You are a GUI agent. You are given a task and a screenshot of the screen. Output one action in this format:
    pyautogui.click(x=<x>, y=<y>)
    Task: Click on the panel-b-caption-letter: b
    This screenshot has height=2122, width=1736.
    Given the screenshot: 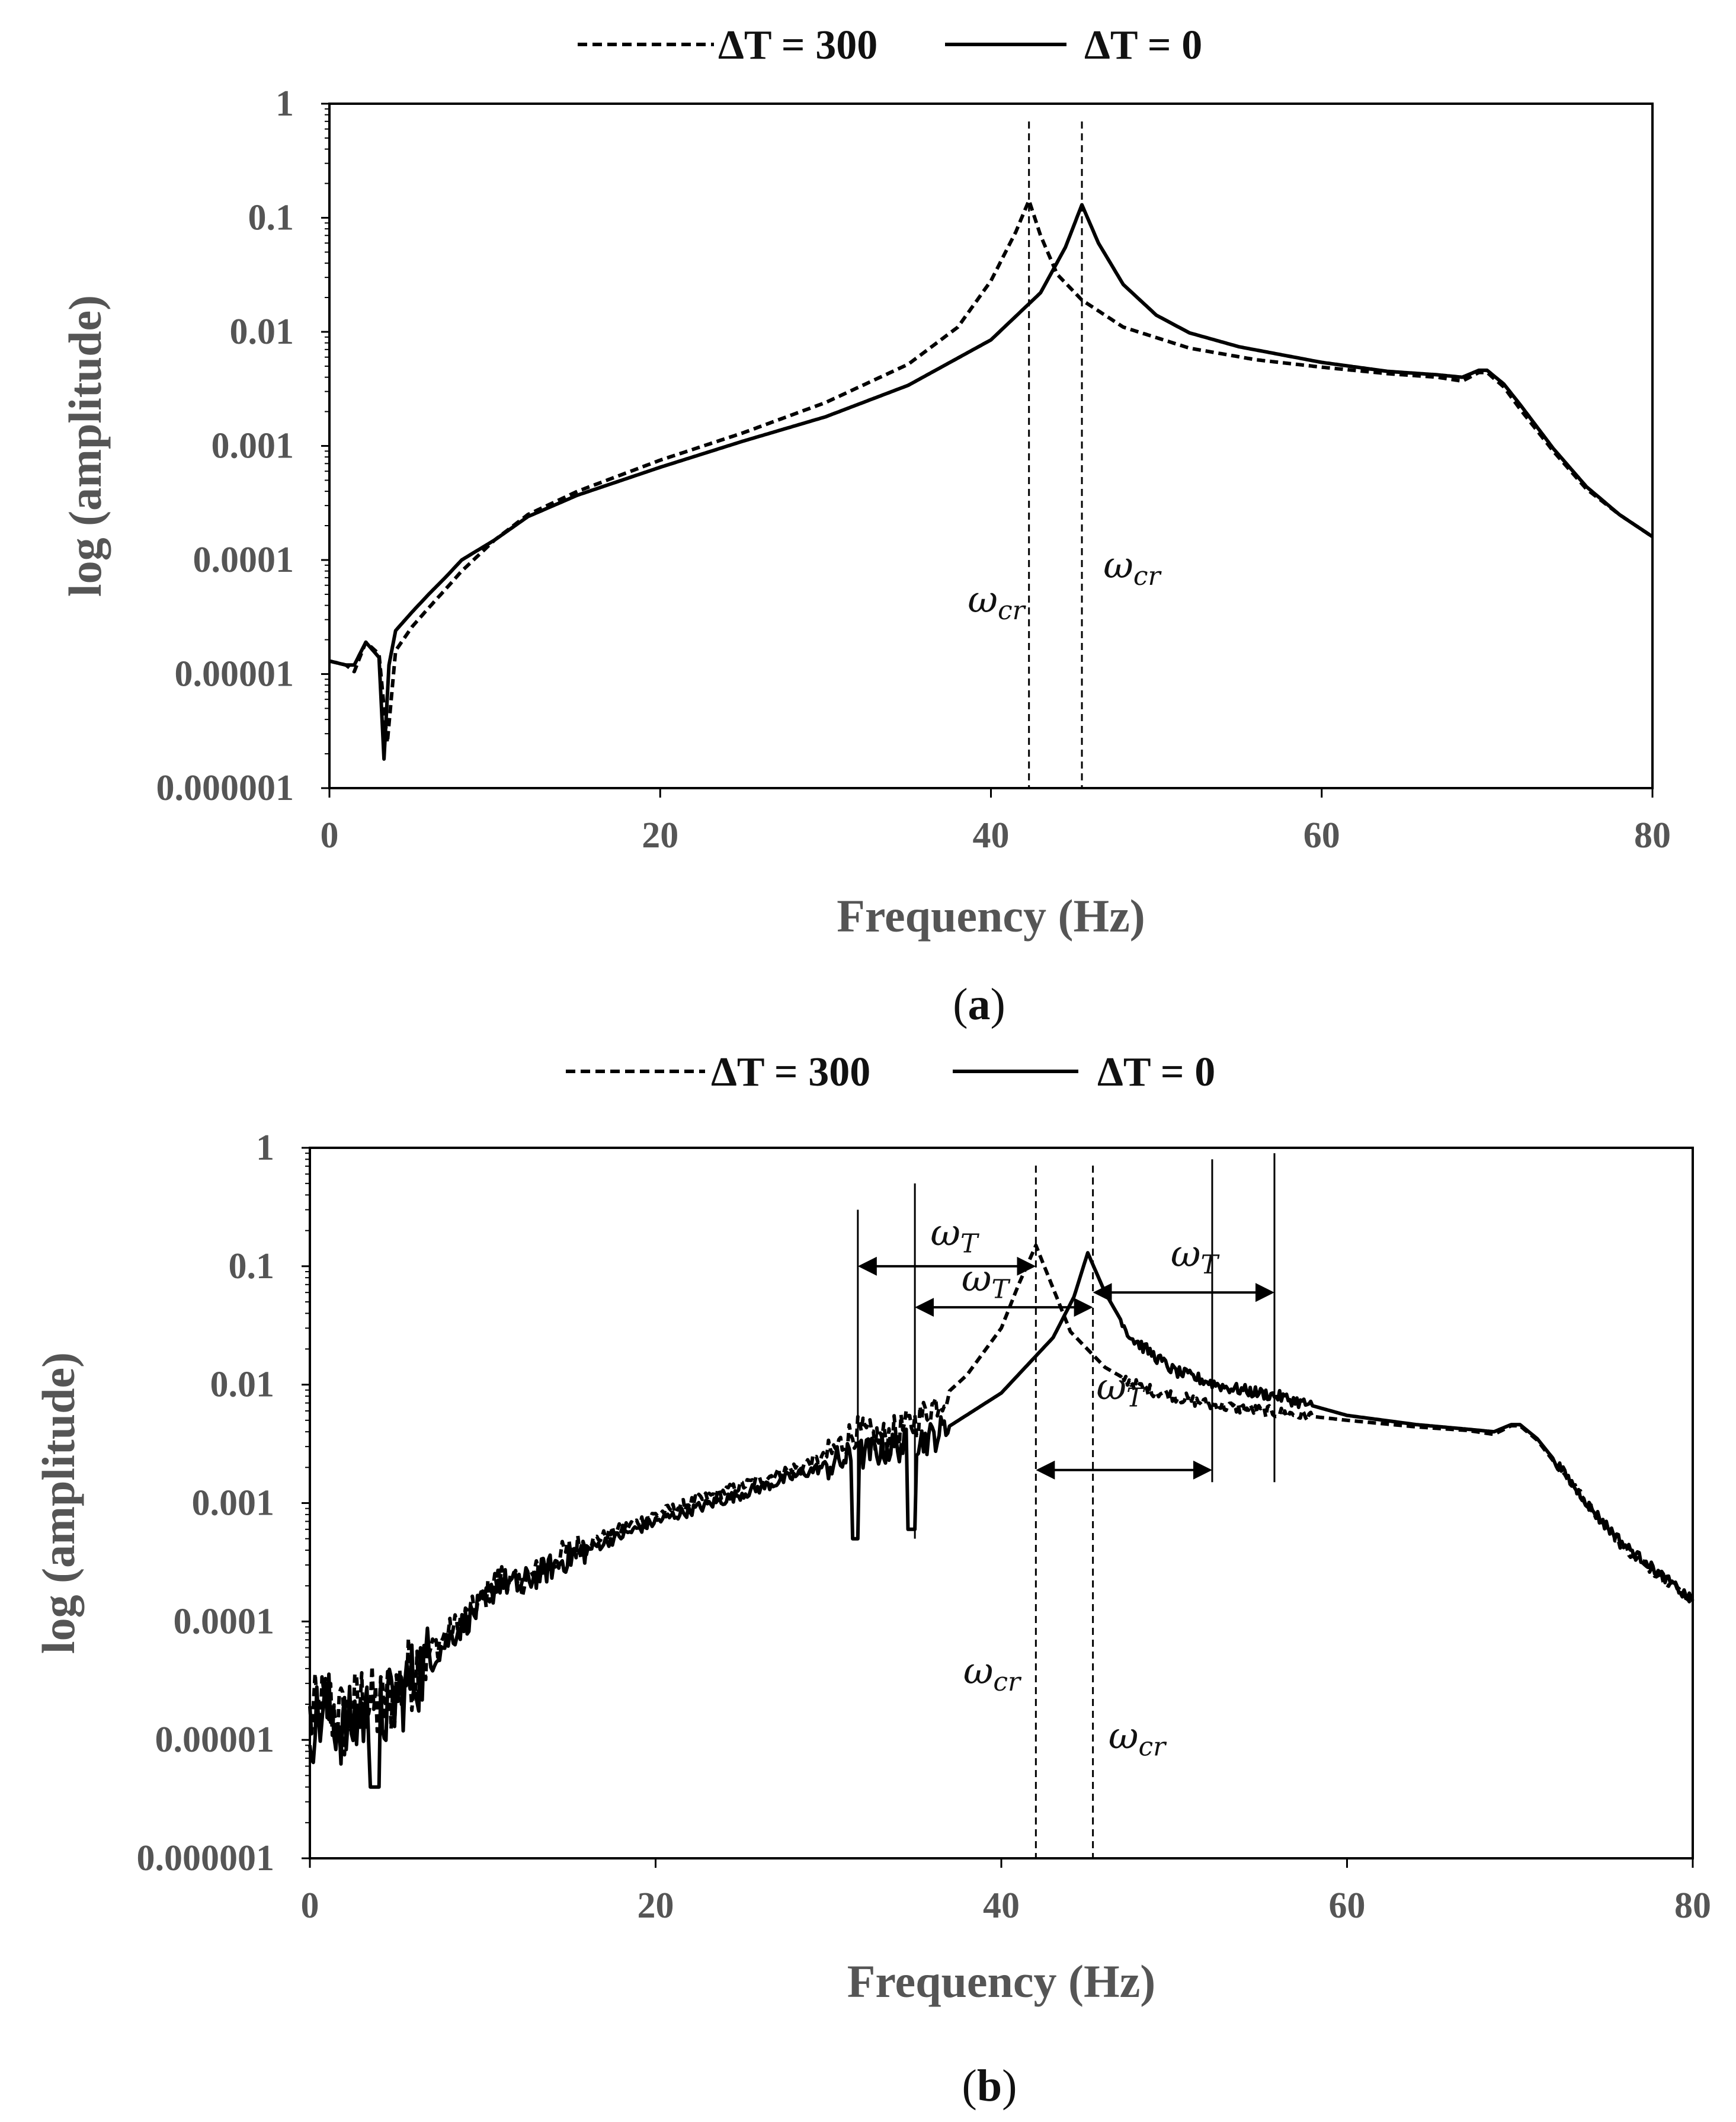 What is the action you would take?
    pyautogui.click(x=989, y=2086)
    